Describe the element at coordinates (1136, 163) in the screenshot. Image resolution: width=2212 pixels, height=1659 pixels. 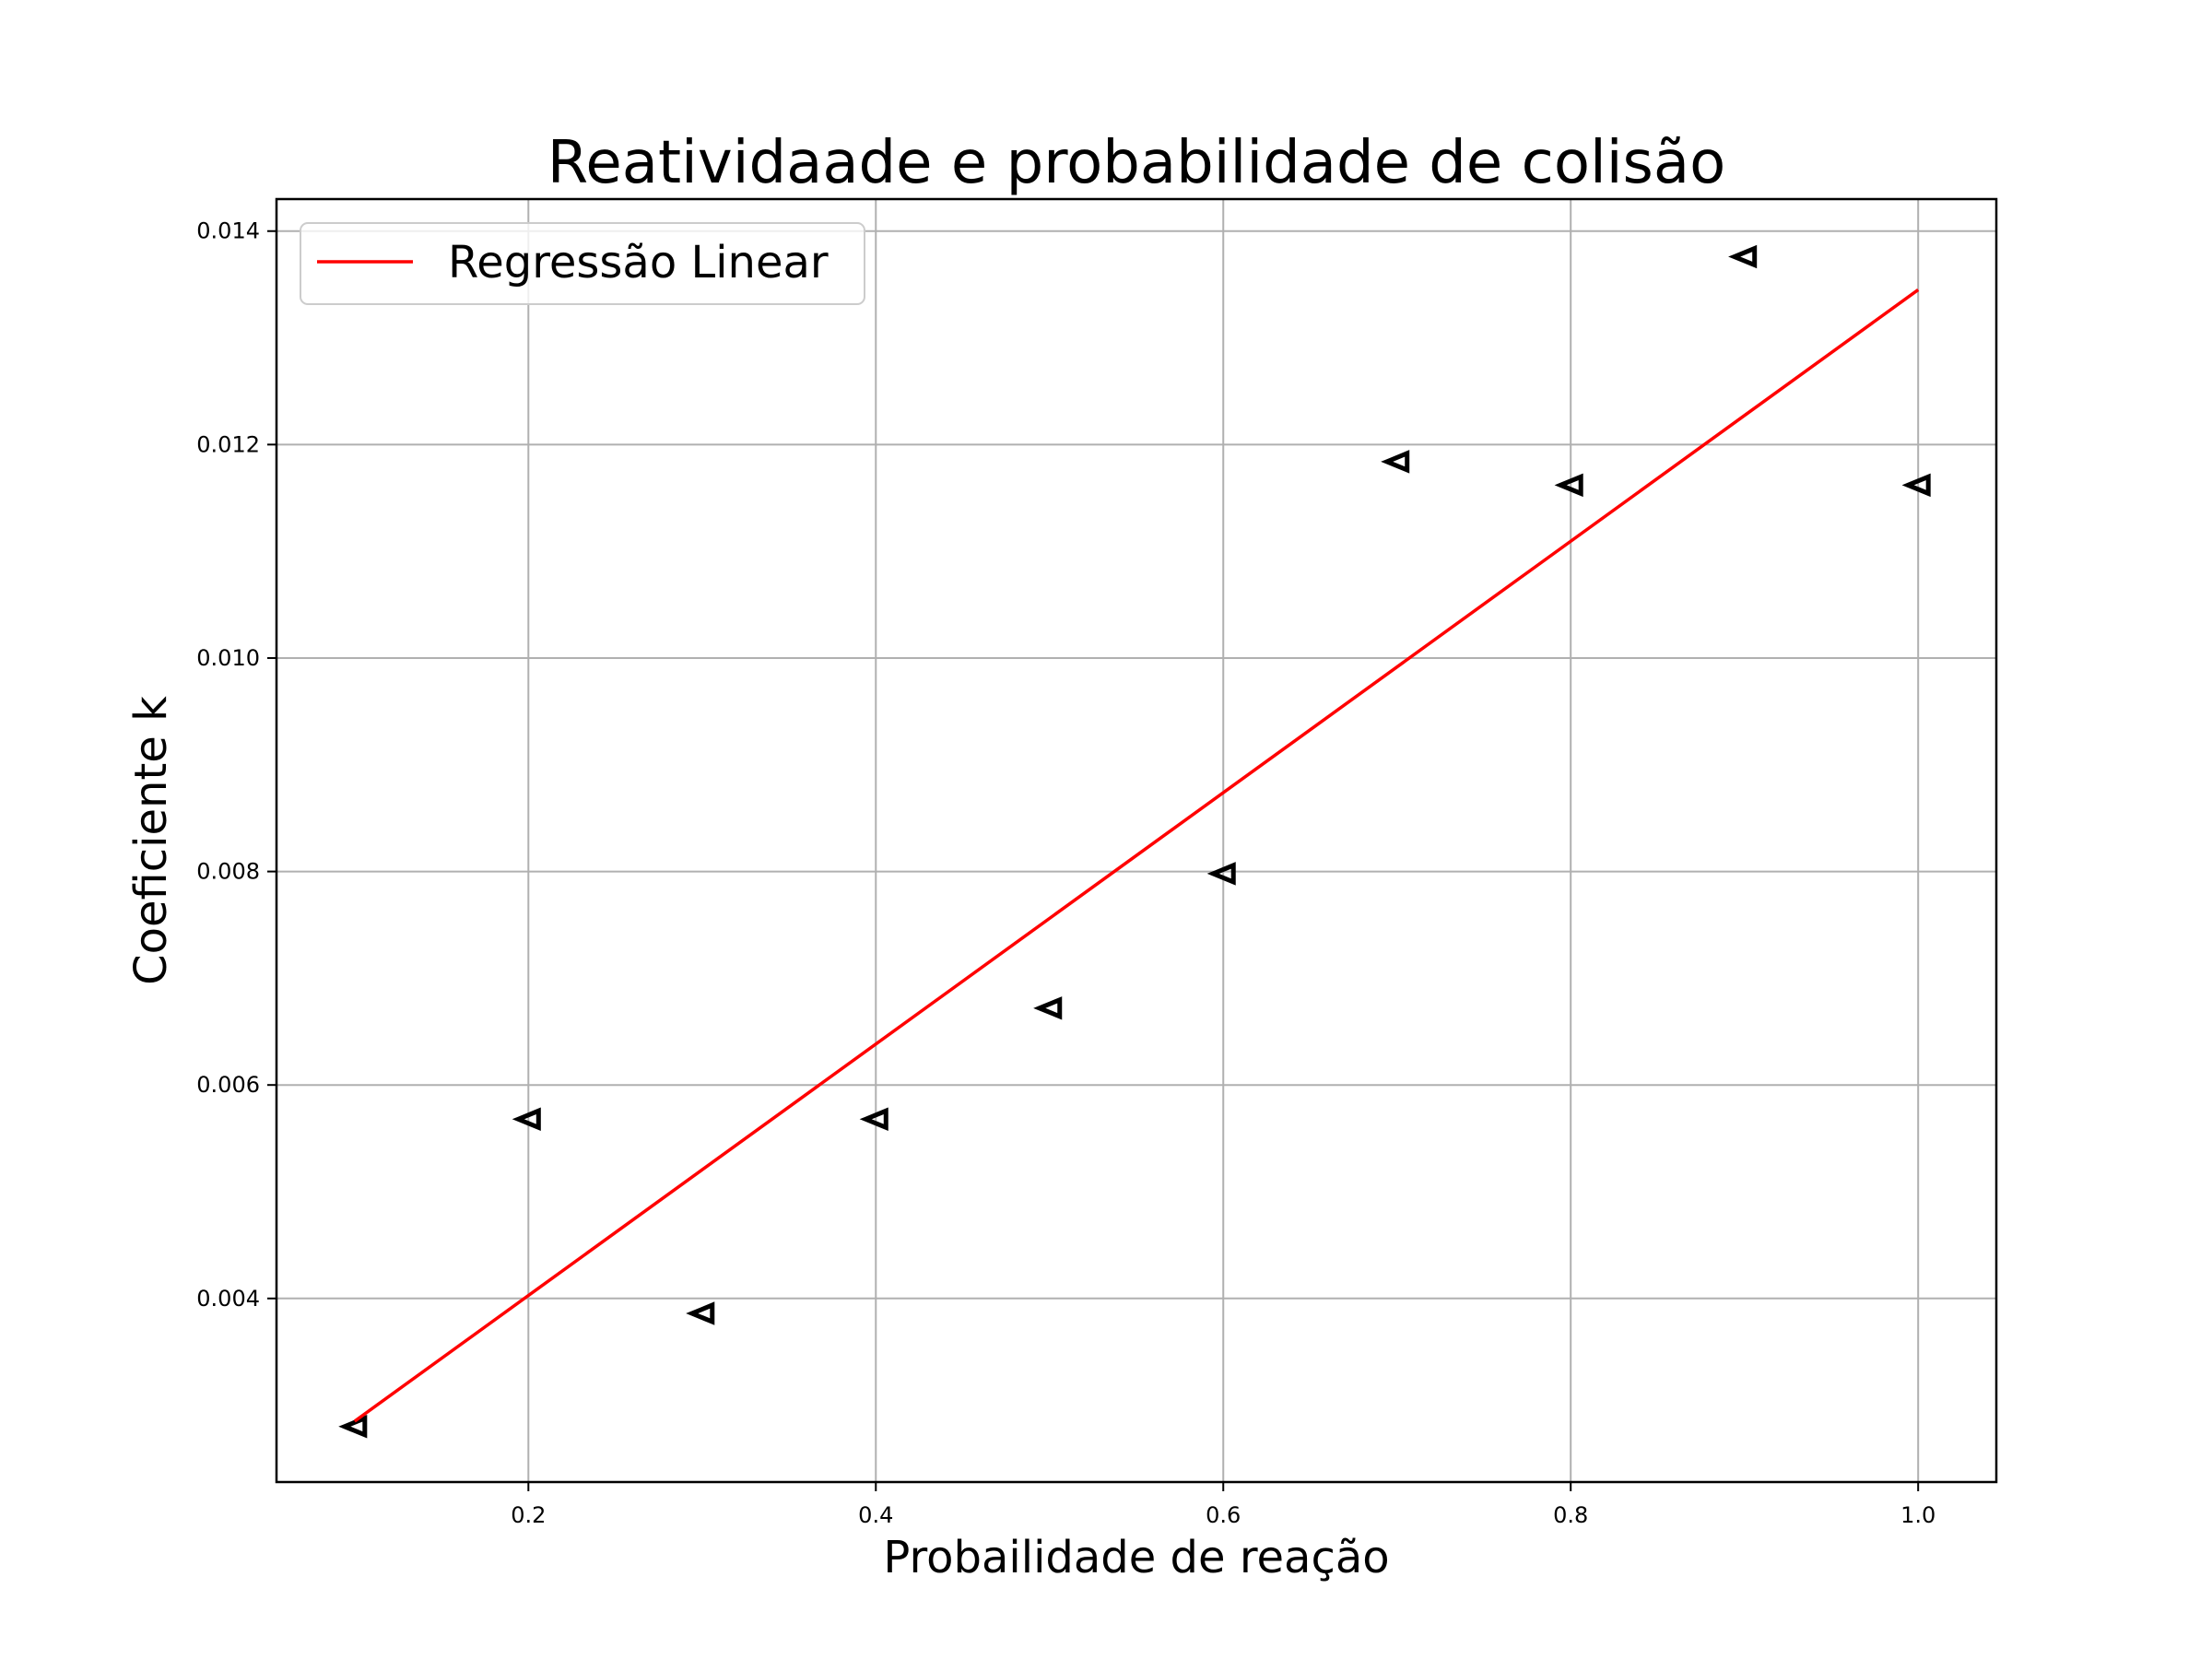
I see `chart-title: Reatividaade e probabilidade de colisão` at that location.